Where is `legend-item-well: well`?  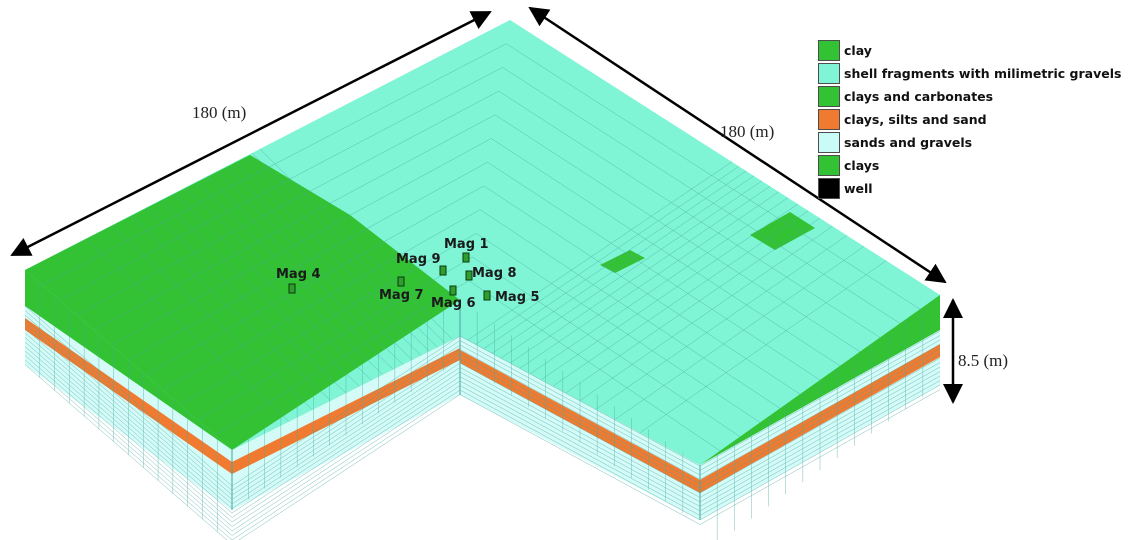
legend-item-well: well is located at coordinates (982, 188).